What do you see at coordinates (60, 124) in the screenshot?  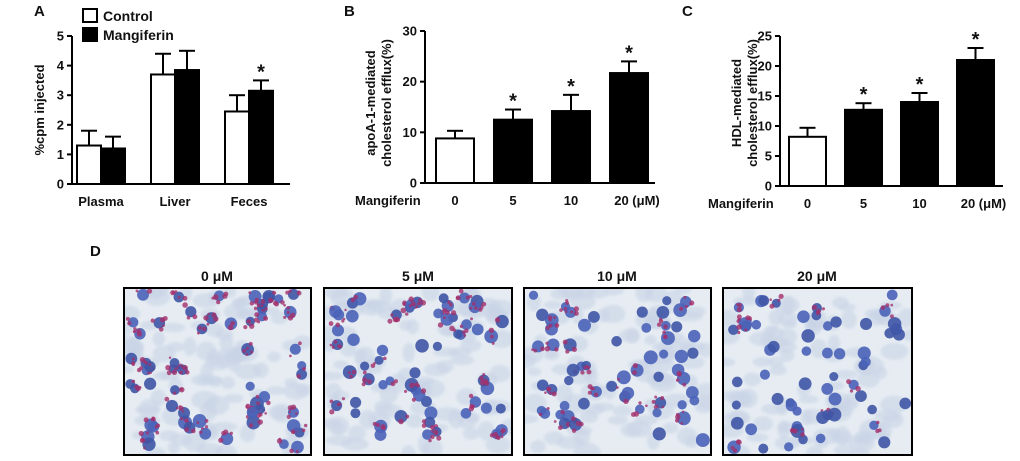 I see `panel-a-ytick-label: 2` at bounding box center [60, 124].